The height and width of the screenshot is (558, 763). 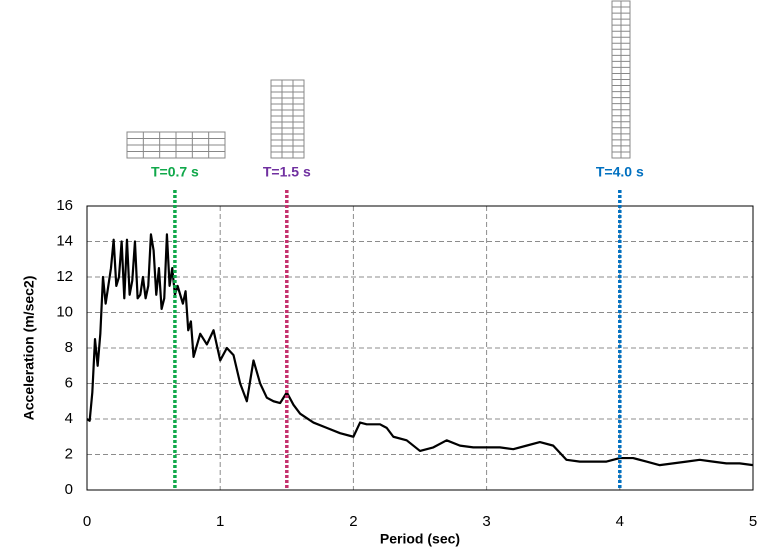 What do you see at coordinates (620, 521) in the screenshot?
I see `x-tick-label: 4` at bounding box center [620, 521].